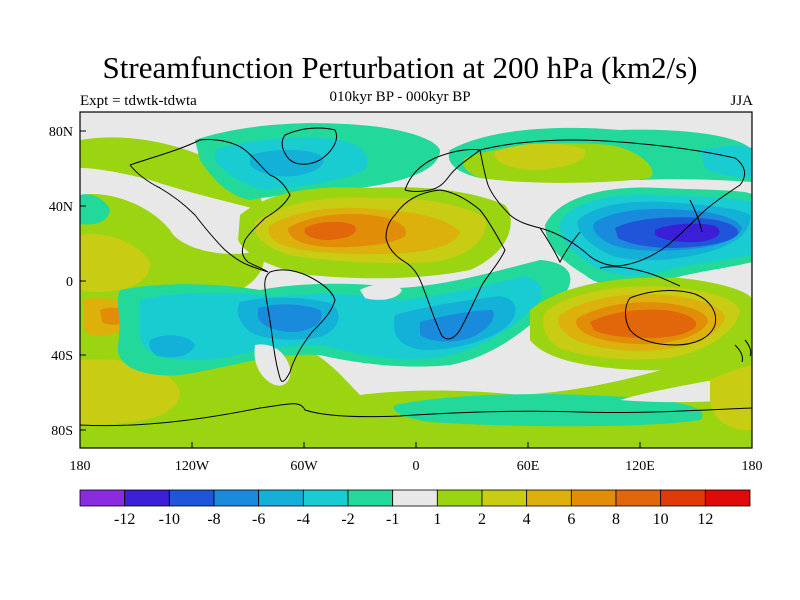 This screenshot has height=600, width=800. What do you see at coordinates (705, 519) in the screenshot?
I see `colorbar-label: 12` at bounding box center [705, 519].